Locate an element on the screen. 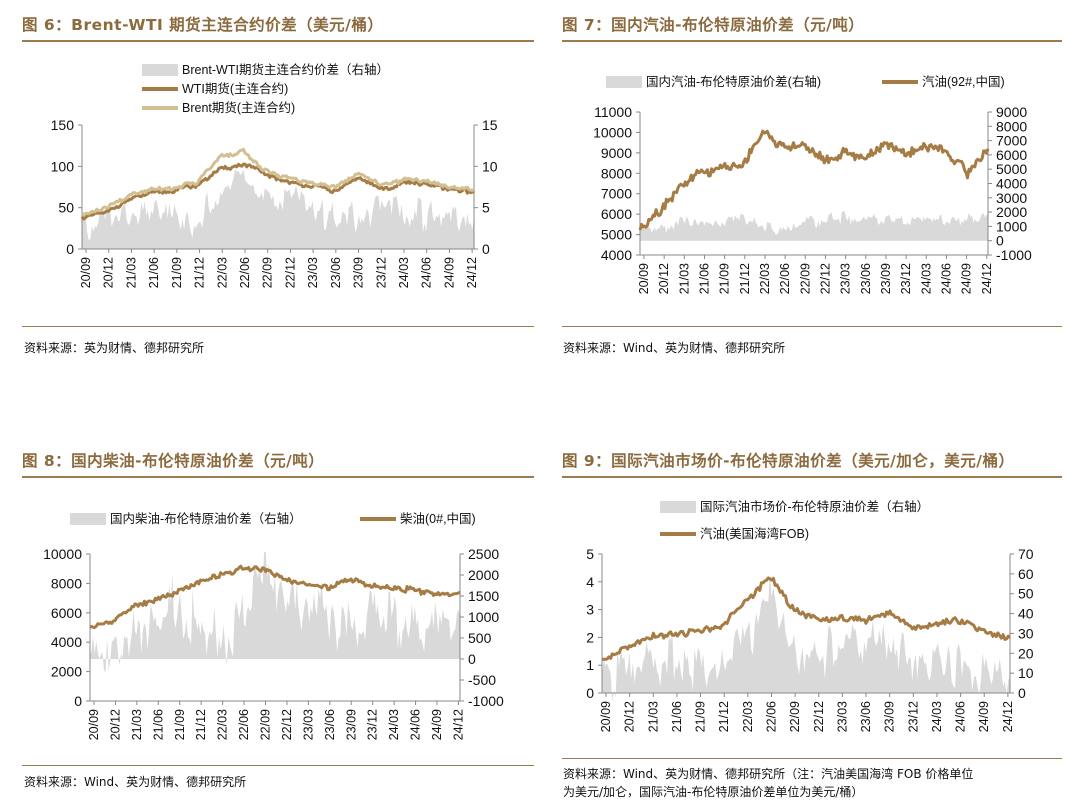  legend-label: 汽油(美国海湾FOB) is located at coordinates (754, 533).